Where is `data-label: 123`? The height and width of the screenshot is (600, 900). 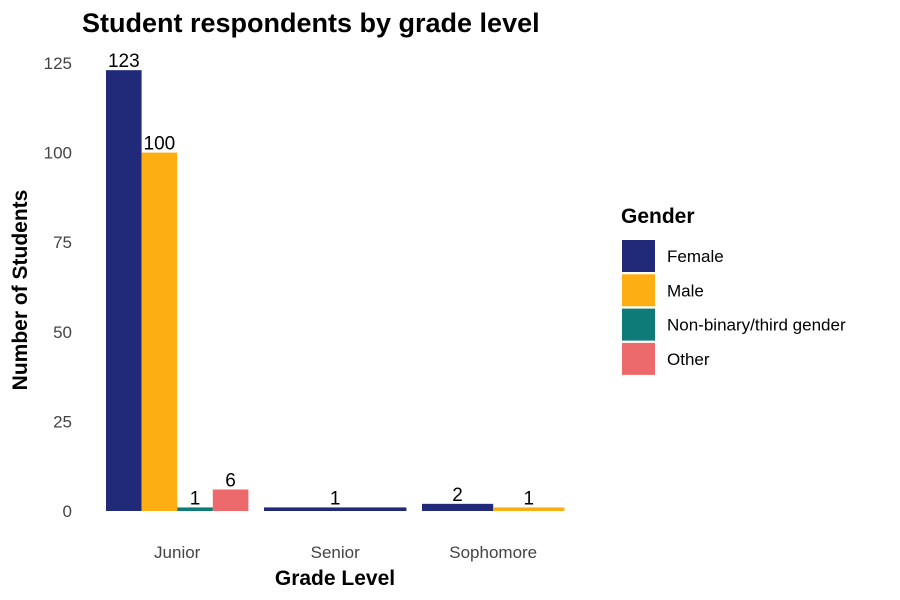
data-label: 123 is located at coordinates (124, 61).